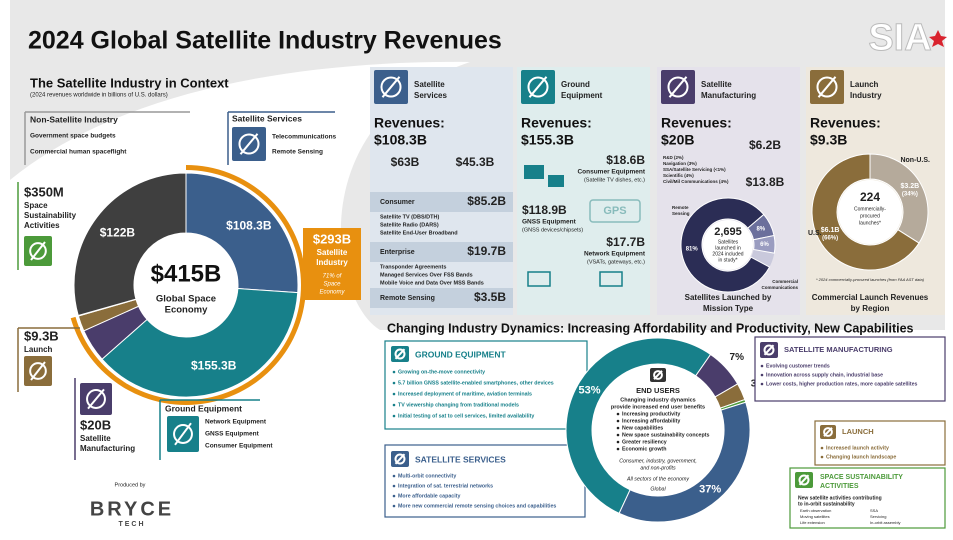  Describe the element at coordinates (838, 349) in the screenshot. I see `label: SATELLITE MANUFACTURING` at that location.